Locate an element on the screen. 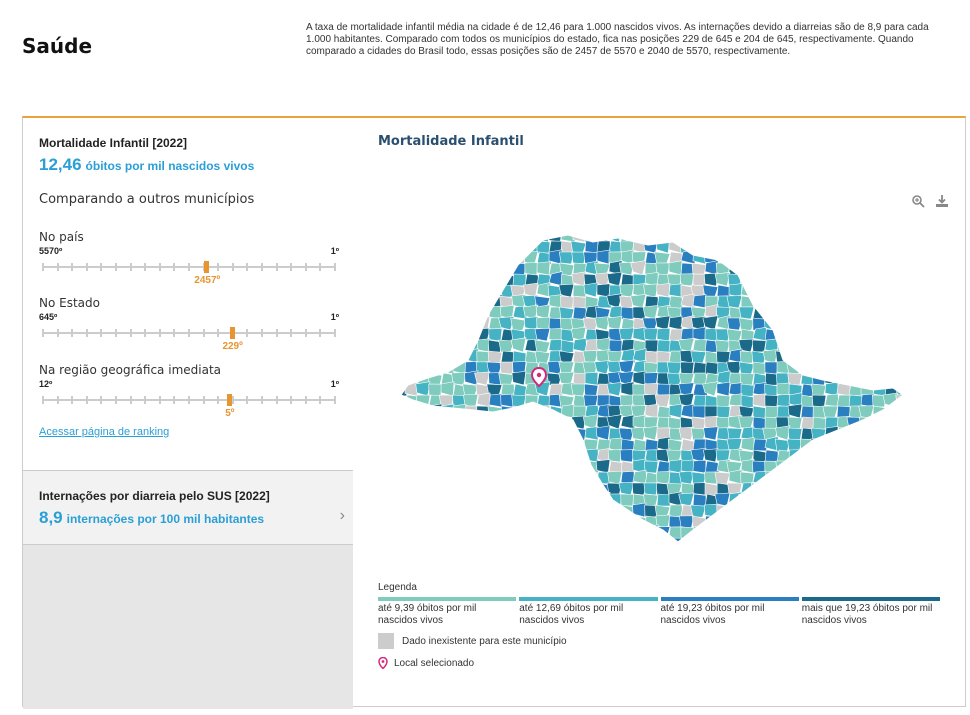 The image size is (970, 715). download-icon is located at coordinates (942, 201).